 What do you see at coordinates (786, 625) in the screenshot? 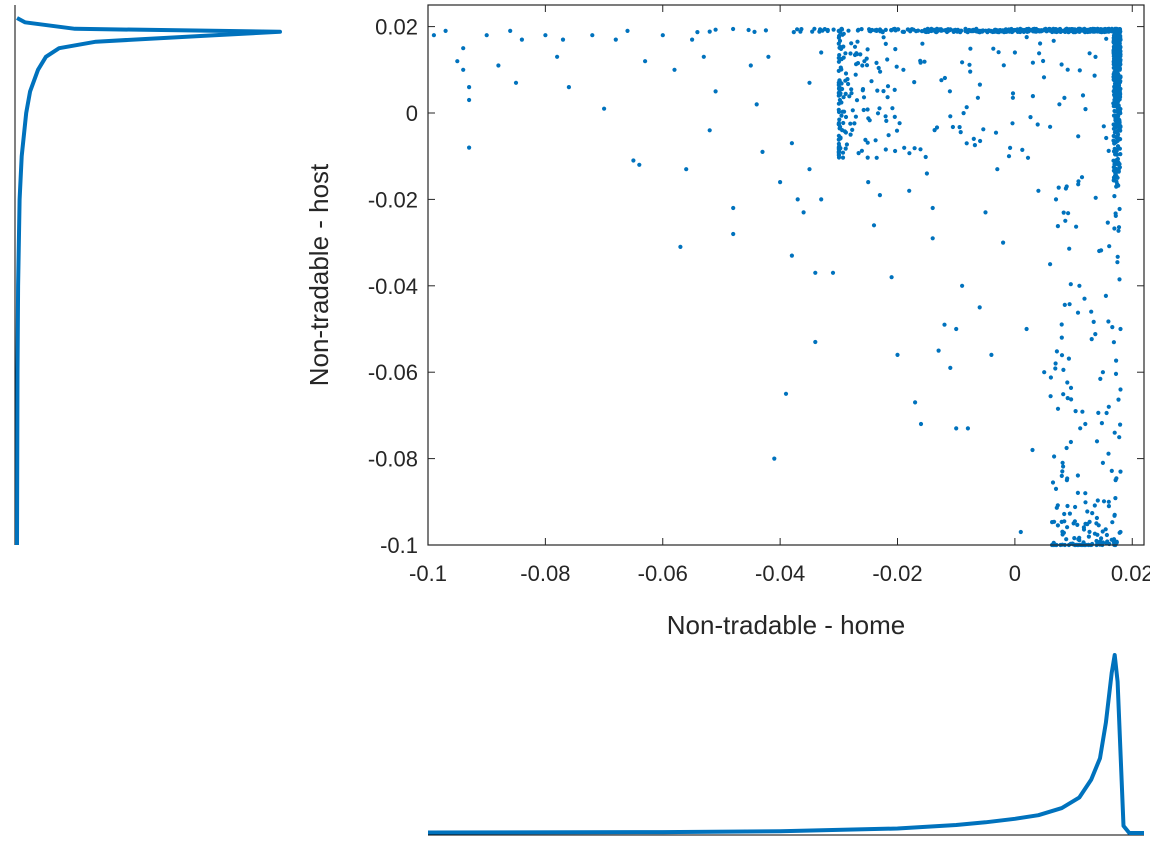
I see `x-axis-title: Non-tradable - home` at bounding box center [786, 625].